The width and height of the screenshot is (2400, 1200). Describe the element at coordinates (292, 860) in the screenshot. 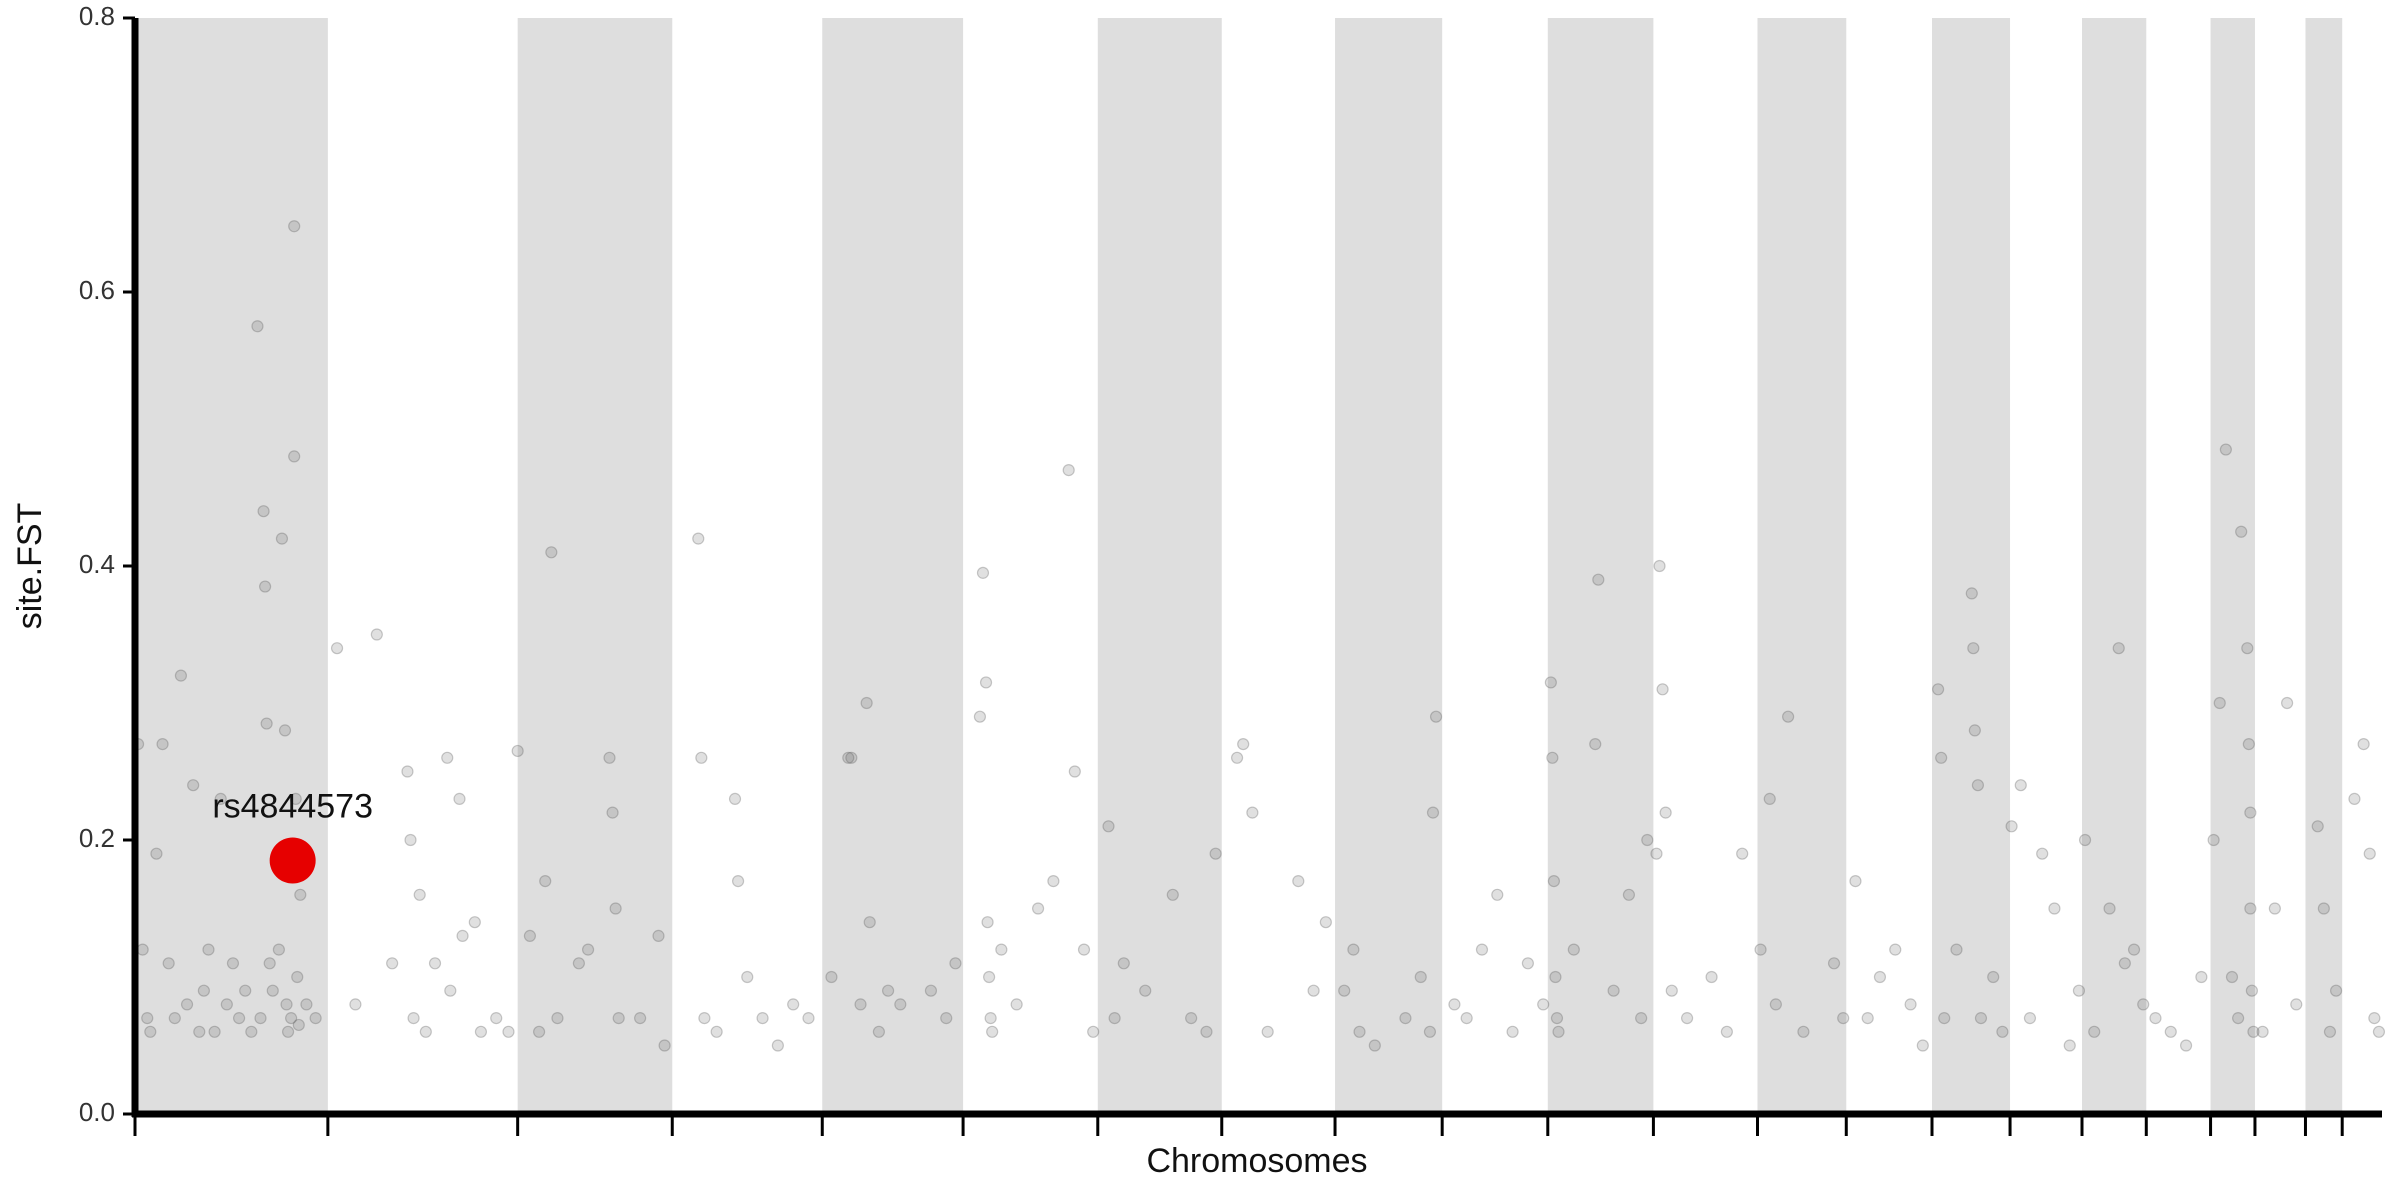

I see `highlight-point` at that location.